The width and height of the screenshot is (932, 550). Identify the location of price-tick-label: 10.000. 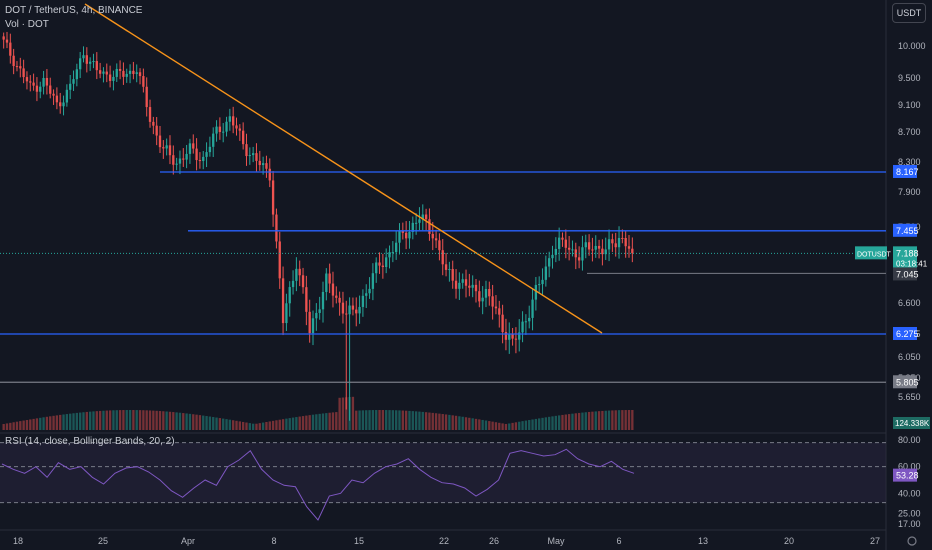
(912, 46).